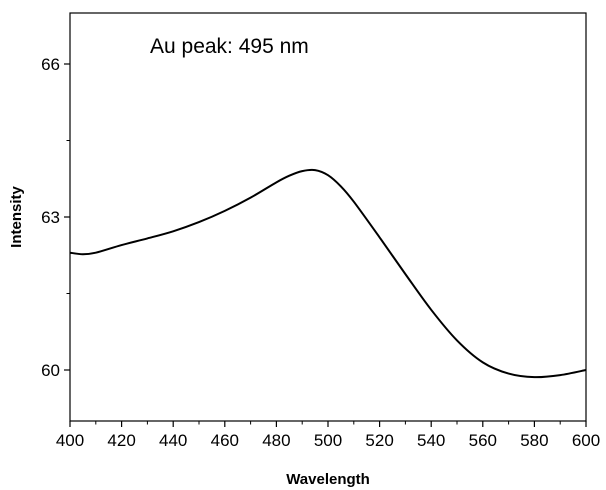 The height and width of the screenshot is (490, 606). I want to click on x-tick-label: 580, so click(534, 440).